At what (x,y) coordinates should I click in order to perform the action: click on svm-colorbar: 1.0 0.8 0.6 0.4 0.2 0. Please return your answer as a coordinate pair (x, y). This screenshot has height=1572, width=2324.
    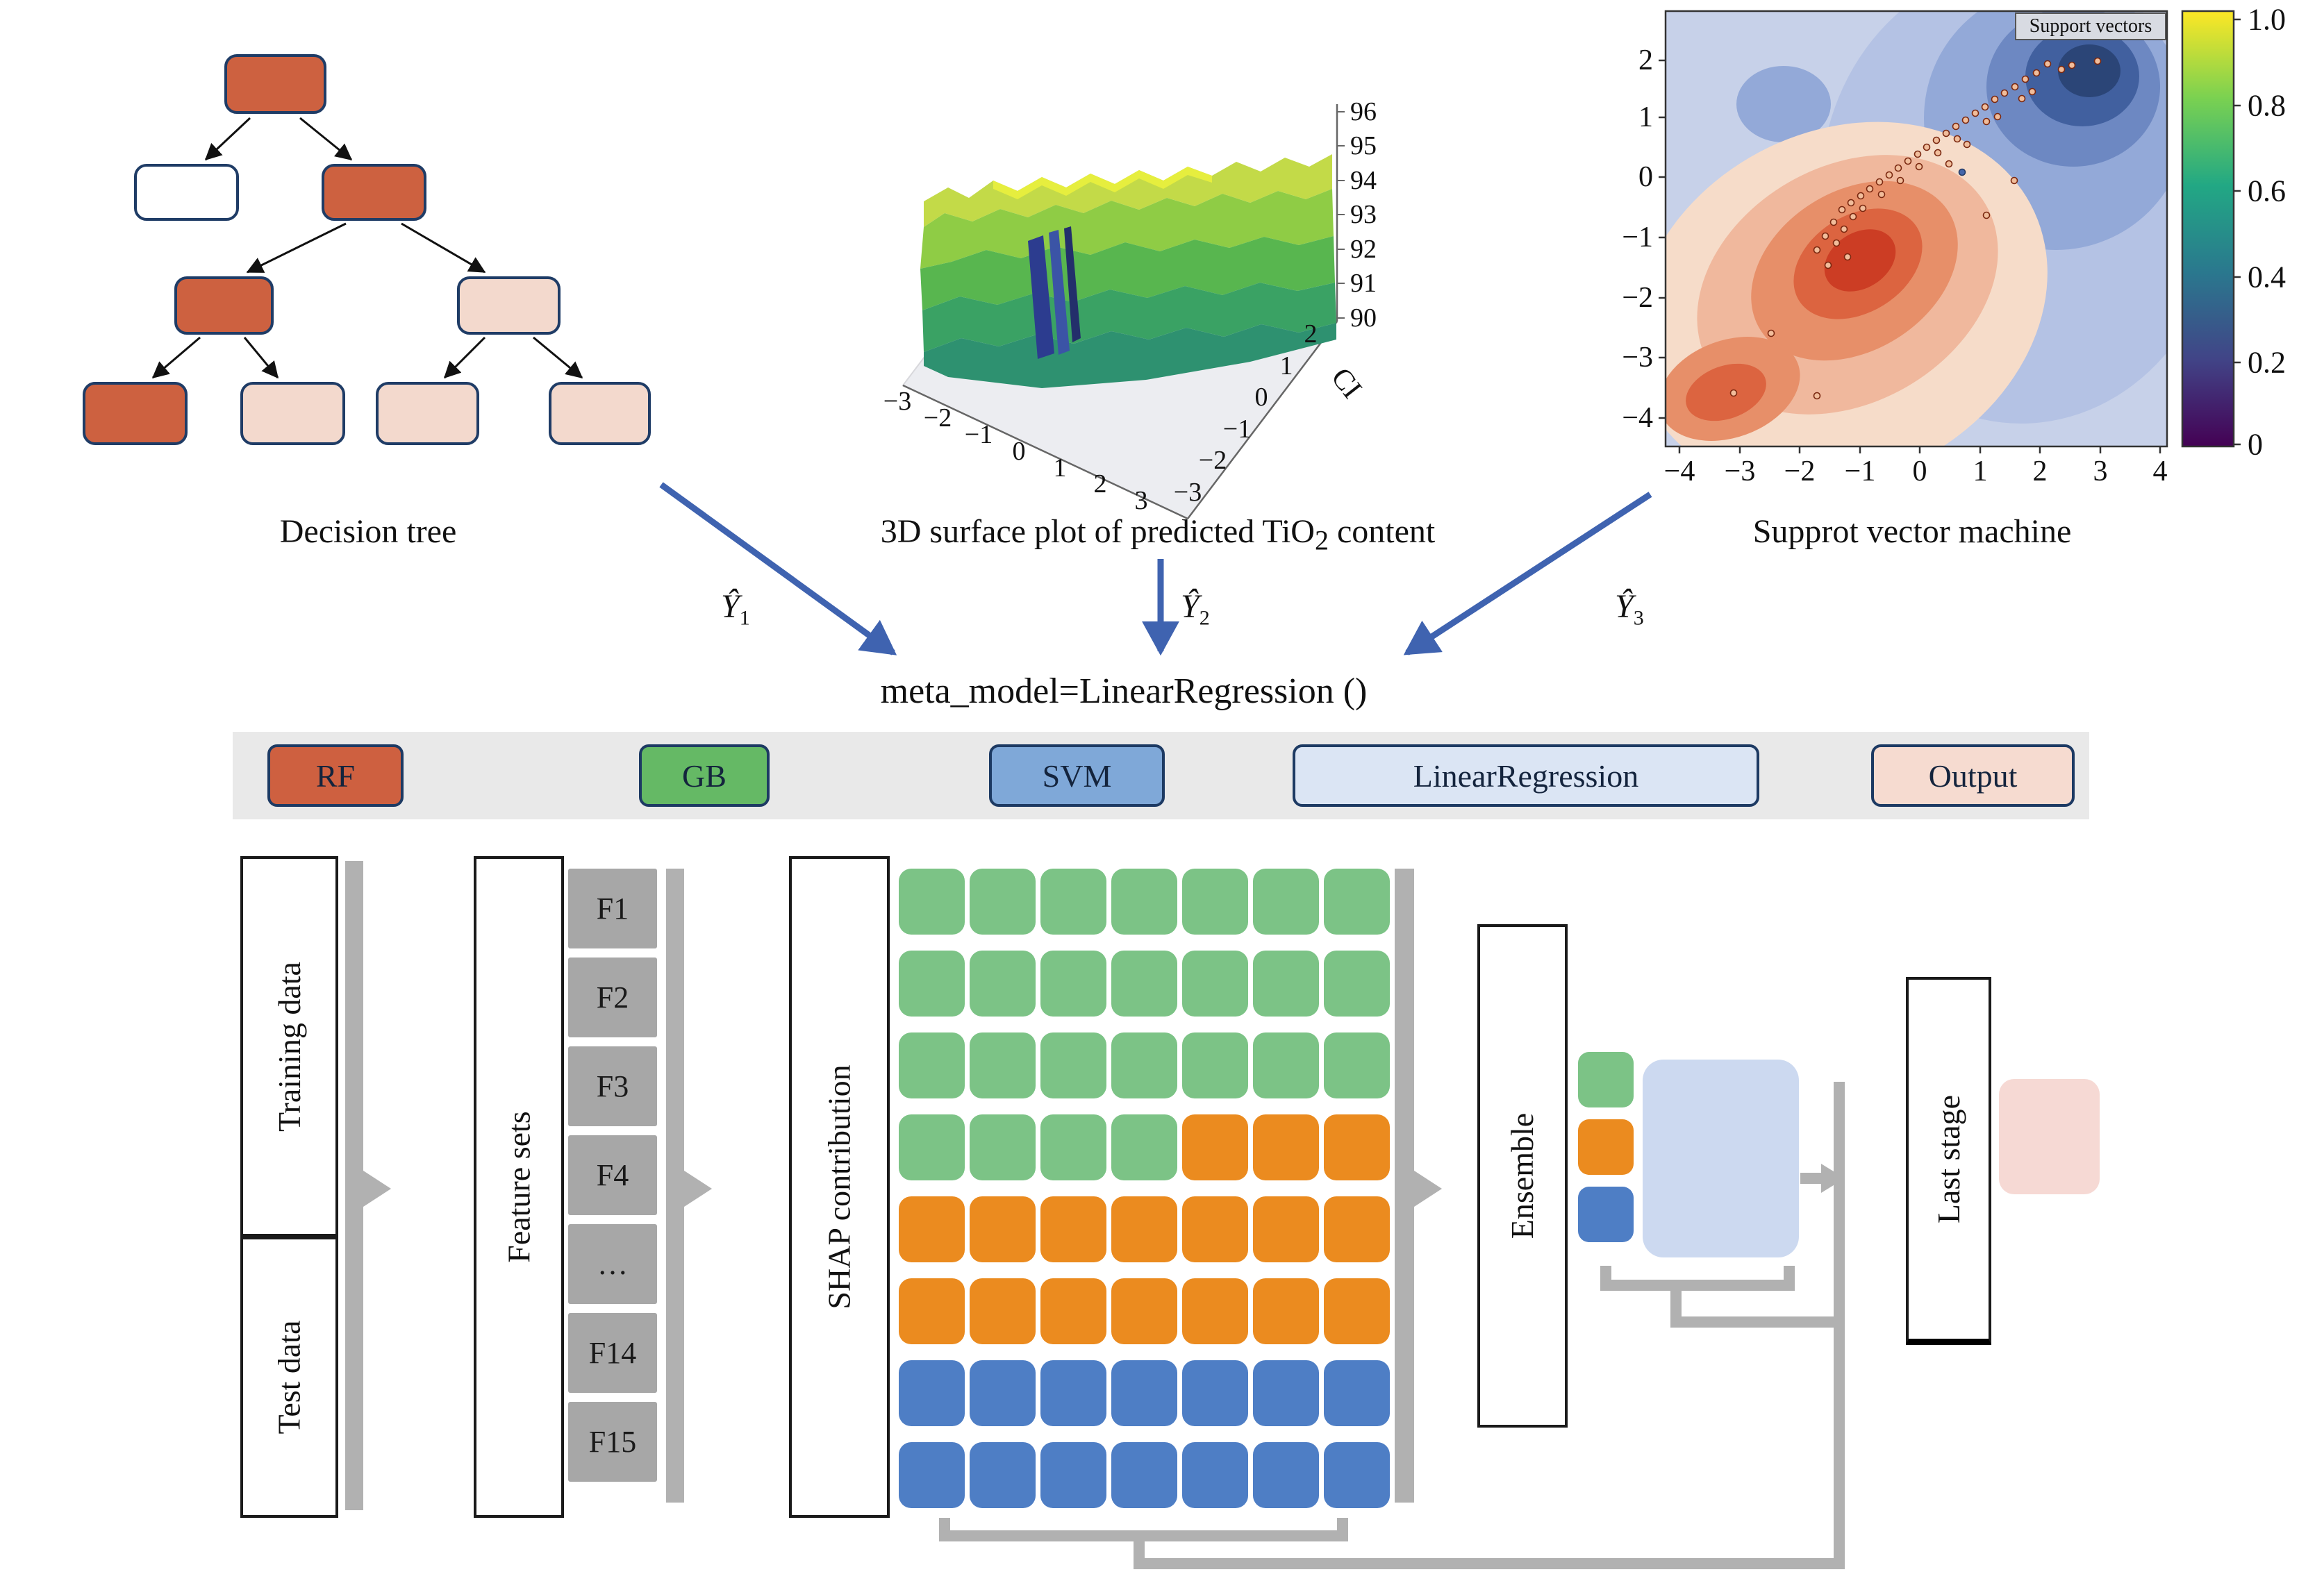
    Looking at the image, I should click on (2233, 235).